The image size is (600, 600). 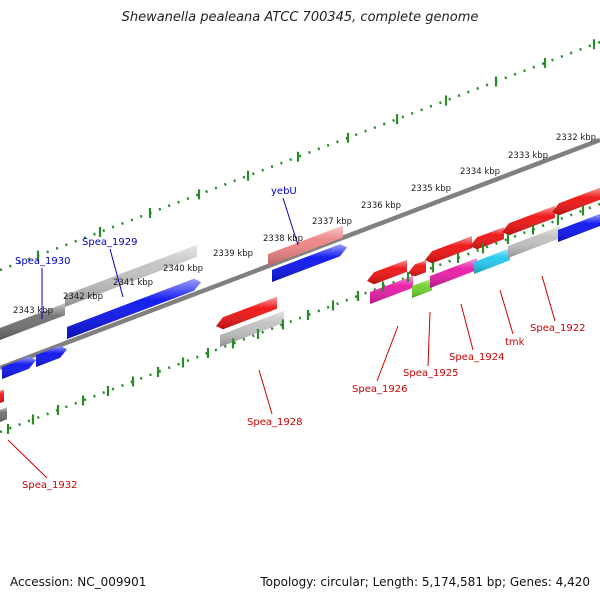 What do you see at coordinates (515, 342) in the screenshot?
I see `gene-label: tmk` at bounding box center [515, 342].